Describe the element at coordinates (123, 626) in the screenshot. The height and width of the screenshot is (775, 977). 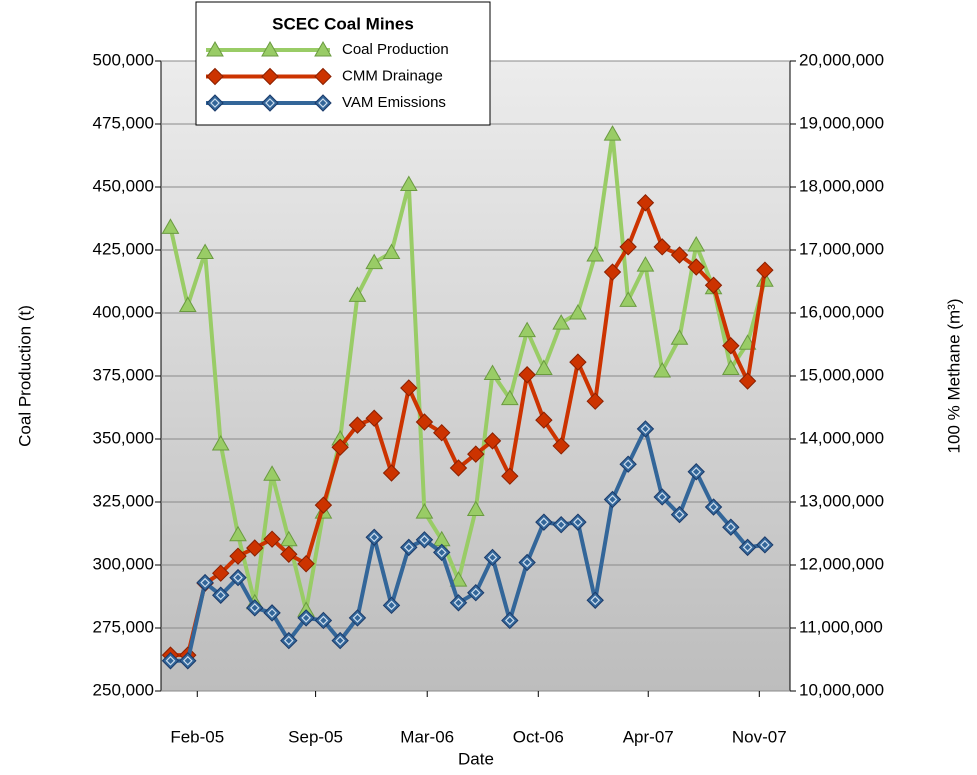
I see `y-tick-label: 275,000` at that location.